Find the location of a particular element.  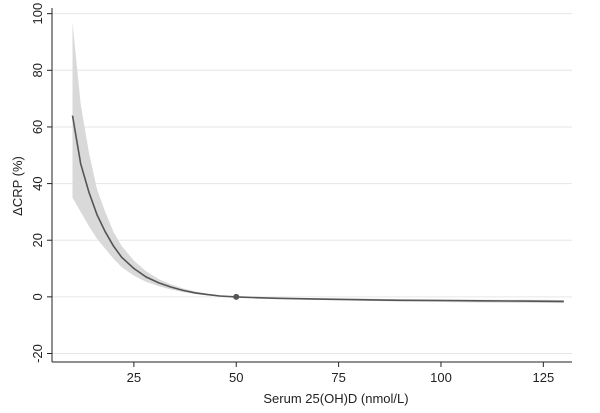

y-tick-label: 40 is located at coordinates (37, 183).